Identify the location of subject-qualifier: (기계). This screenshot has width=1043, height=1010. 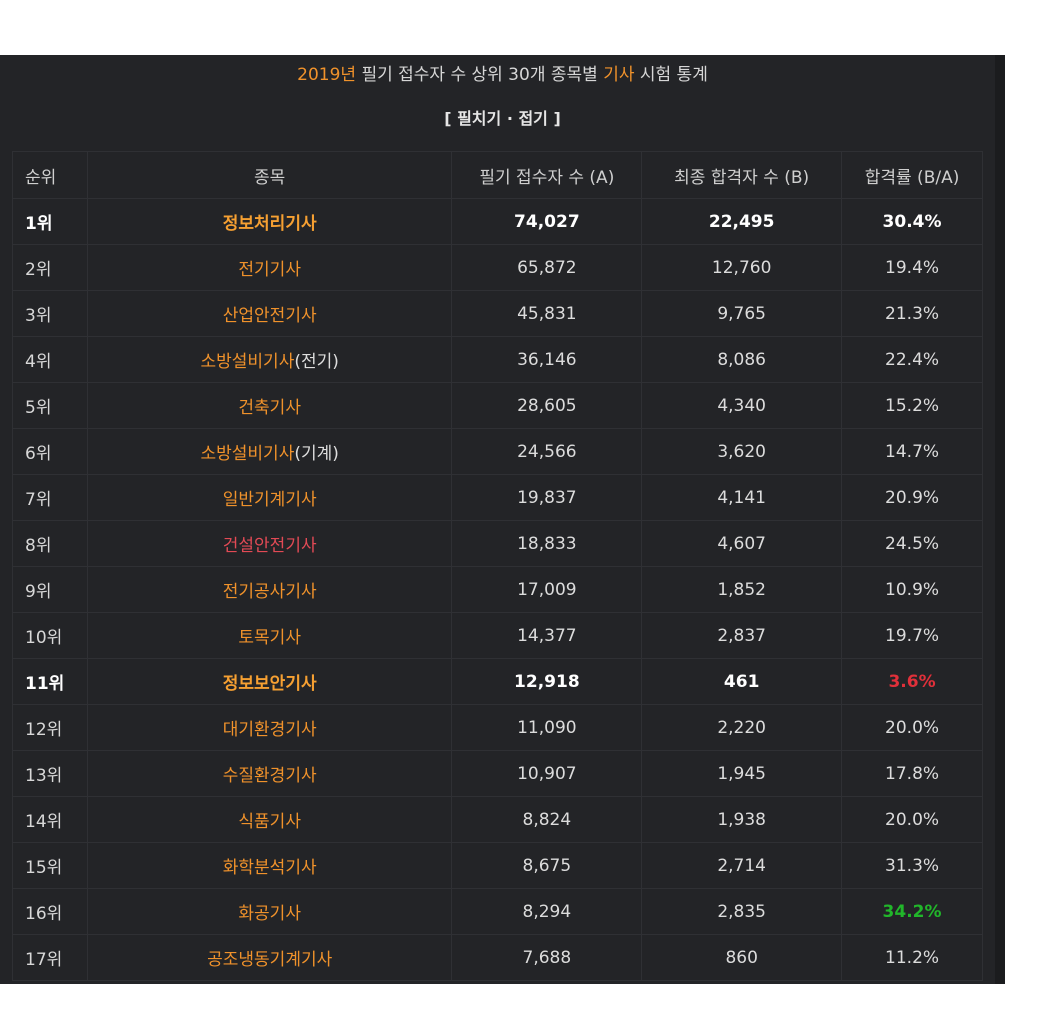
(316, 454).